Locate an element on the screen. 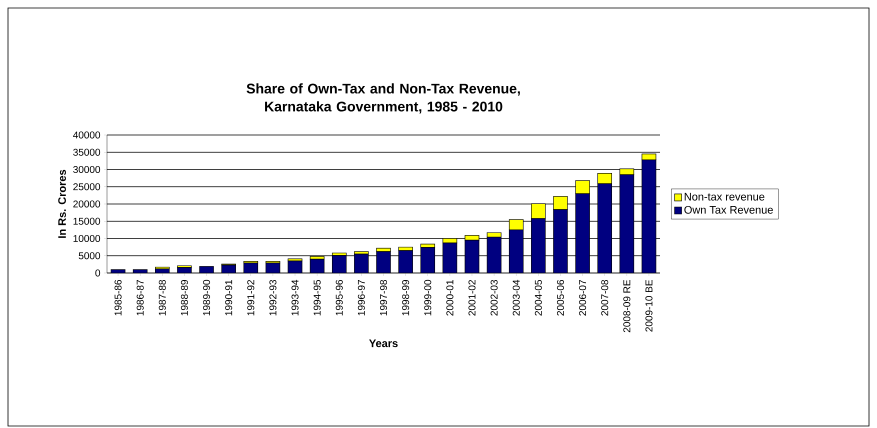  x-tick-label: 1995-96 is located at coordinates (339, 298).